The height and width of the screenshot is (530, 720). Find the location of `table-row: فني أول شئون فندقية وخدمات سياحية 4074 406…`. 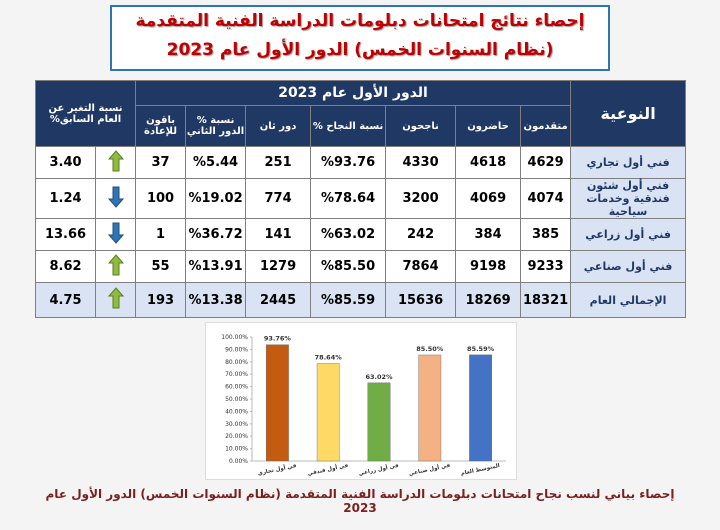

table-row: فني أول شئون فندقية وخدمات سياحية 4074 406… is located at coordinates (360, 198).